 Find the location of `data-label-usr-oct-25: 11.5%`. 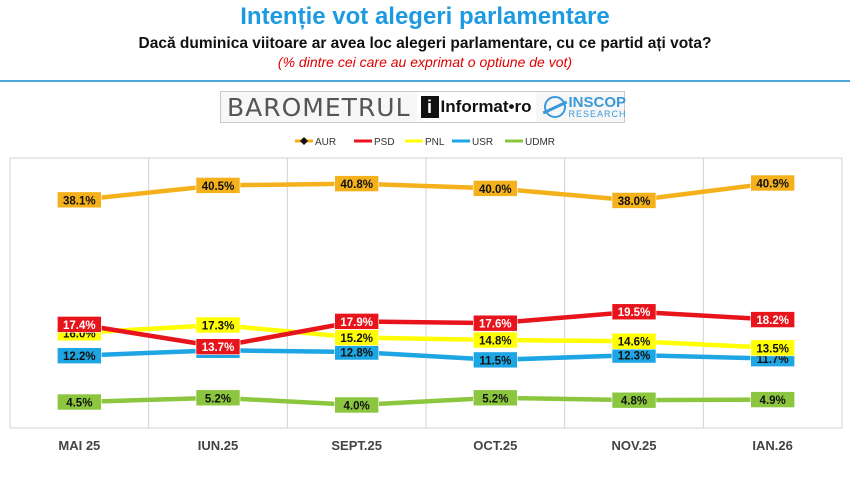

data-label-usr-oct-25: 11.5% is located at coordinates (495, 360).